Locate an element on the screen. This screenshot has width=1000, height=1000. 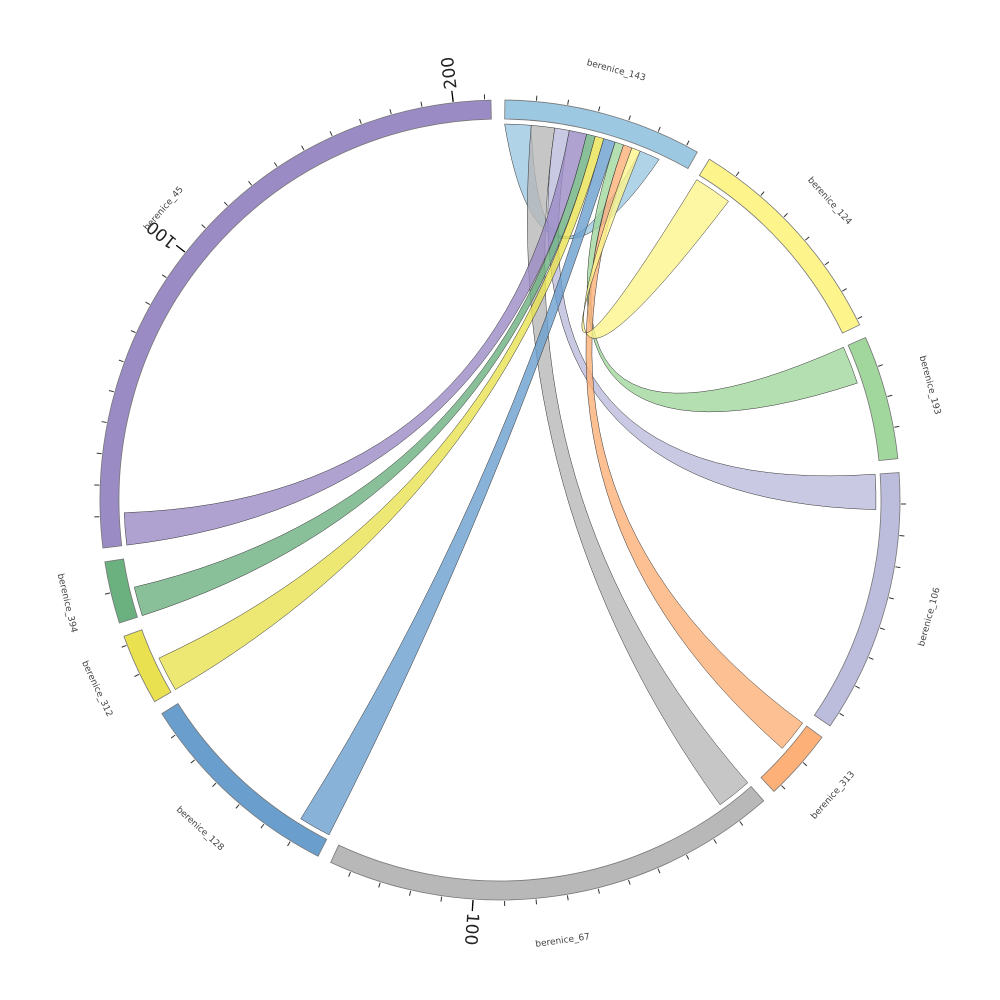
group-label: berenice_312 is located at coordinates (96, 688).